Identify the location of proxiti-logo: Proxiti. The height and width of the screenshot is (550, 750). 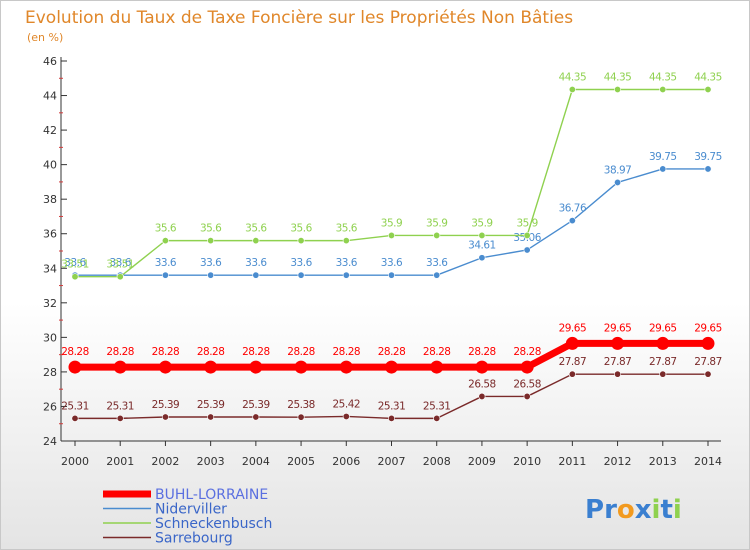
(633, 510).